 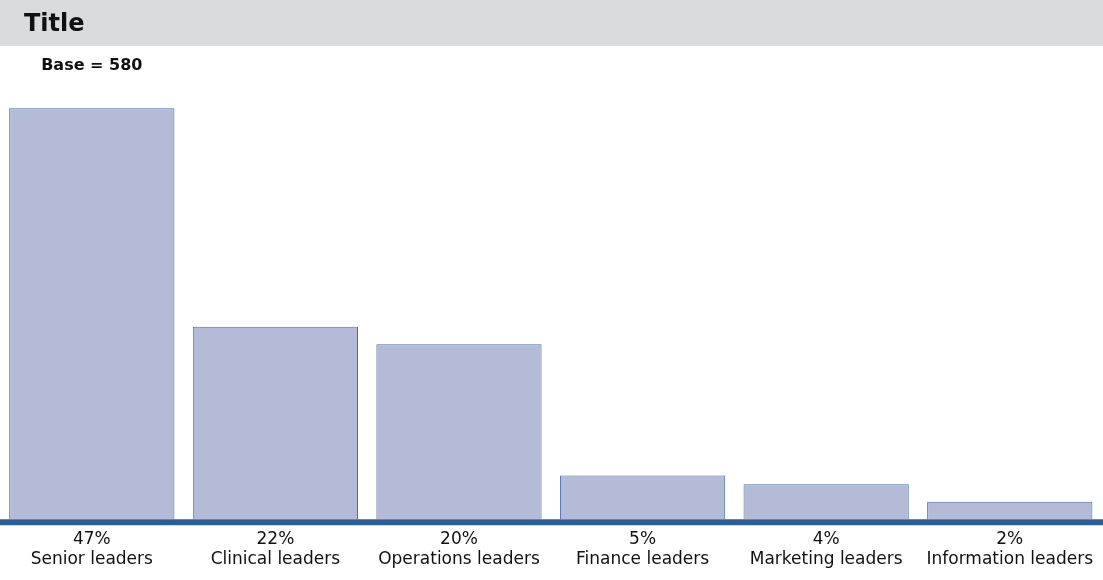 I want to click on data-label: 20%, so click(x=459, y=537).